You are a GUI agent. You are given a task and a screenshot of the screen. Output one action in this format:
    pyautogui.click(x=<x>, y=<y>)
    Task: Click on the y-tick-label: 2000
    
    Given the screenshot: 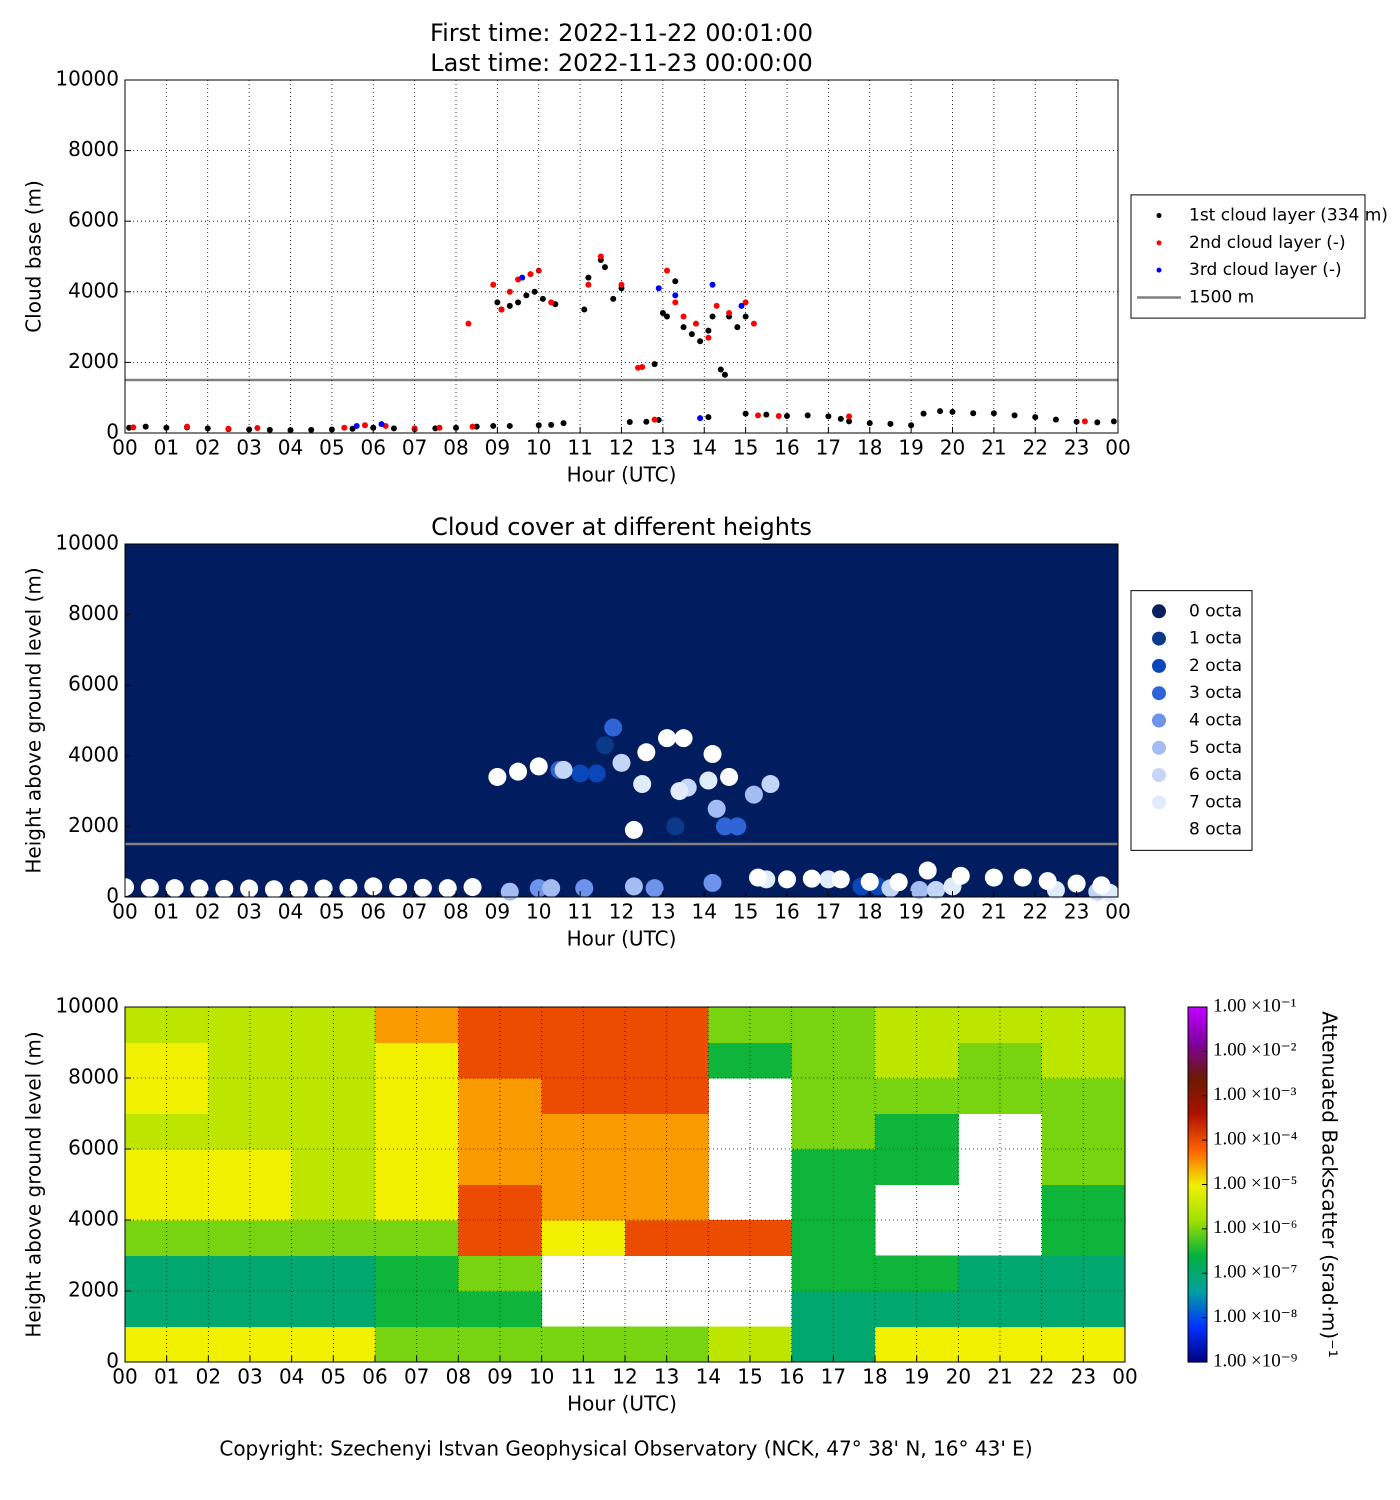 What is the action you would take?
    pyautogui.click(x=93, y=1290)
    